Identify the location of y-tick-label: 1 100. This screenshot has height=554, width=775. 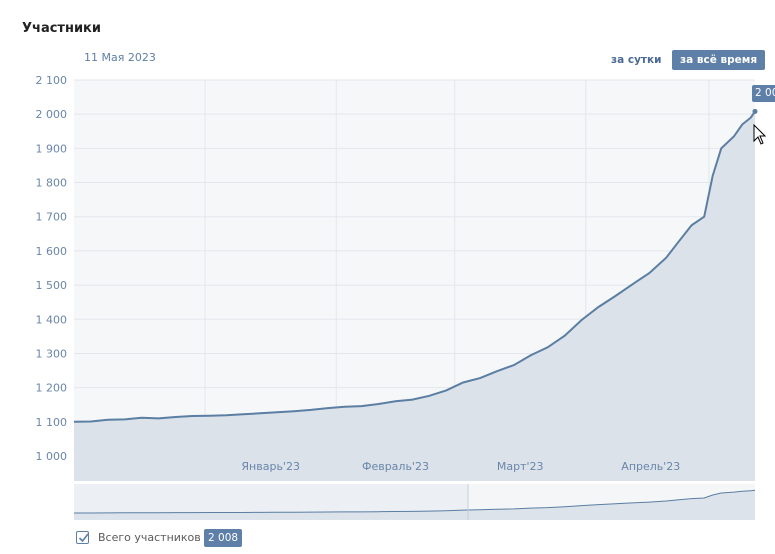
(52, 422).